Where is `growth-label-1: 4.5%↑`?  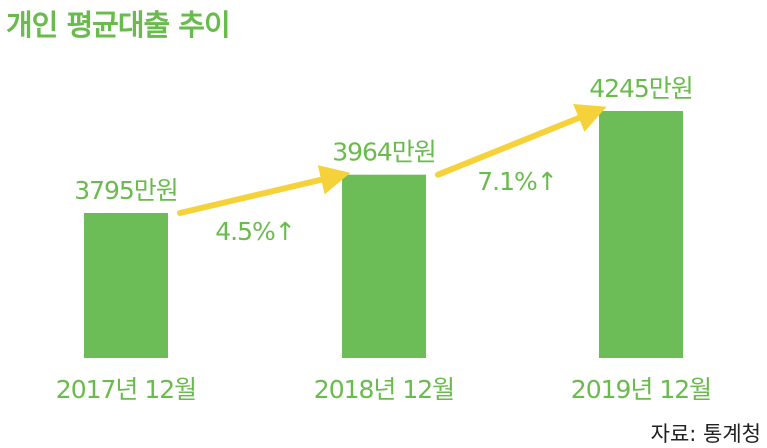
growth-label-1: 4.5%↑ is located at coordinates (254, 231).